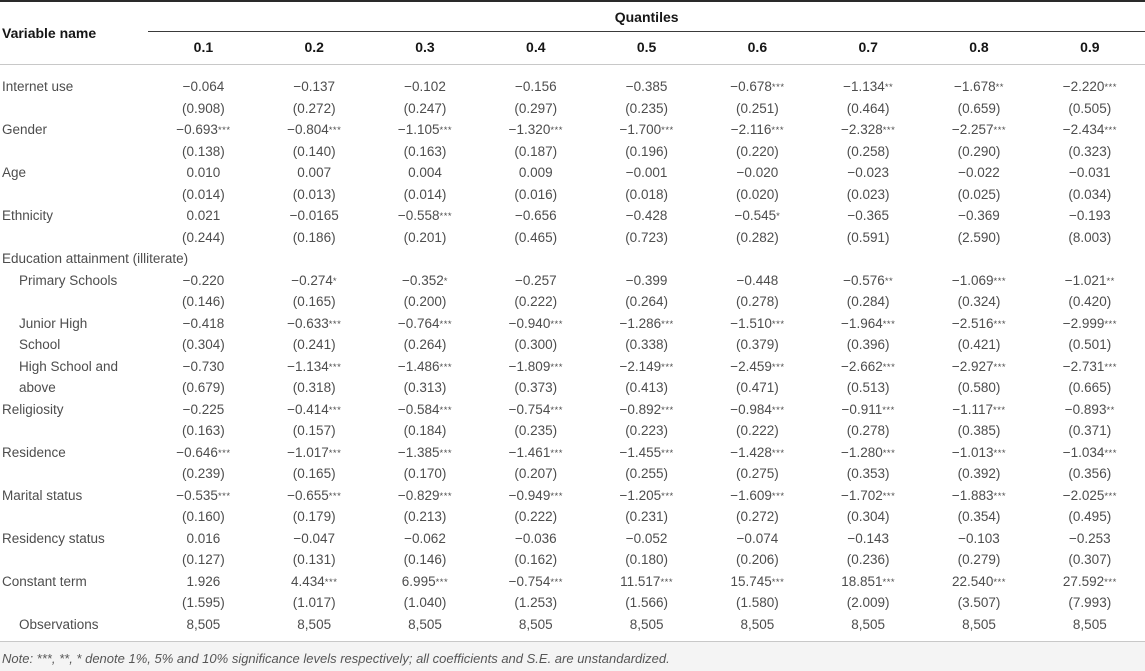  What do you see at coordinates (979, 430) in the screenshot?
I see `se-cell-religiosity: (0.385)` at bounding box center [979, 430].